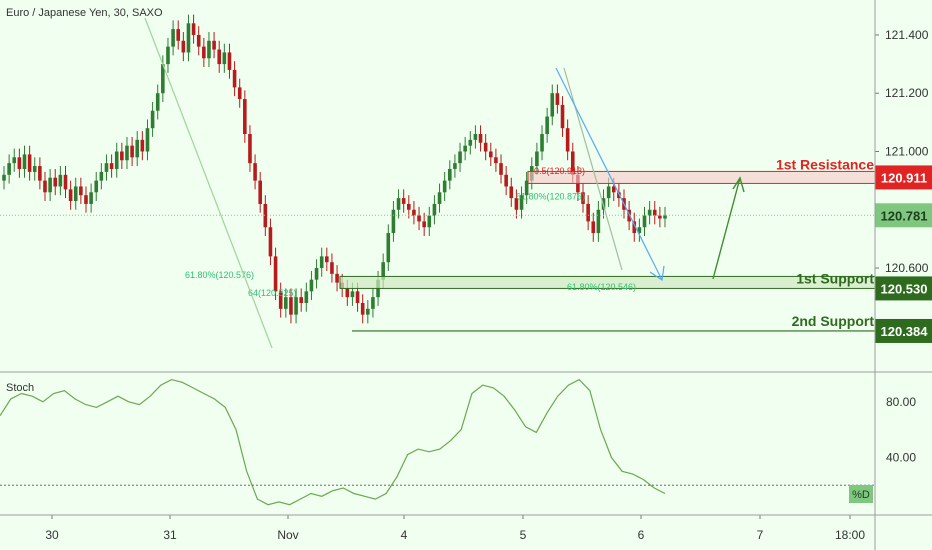 Image resolution: width=932 pixels, height=550 pixels. I want to click on price-tag-label: 120.530, so click(904, 288).